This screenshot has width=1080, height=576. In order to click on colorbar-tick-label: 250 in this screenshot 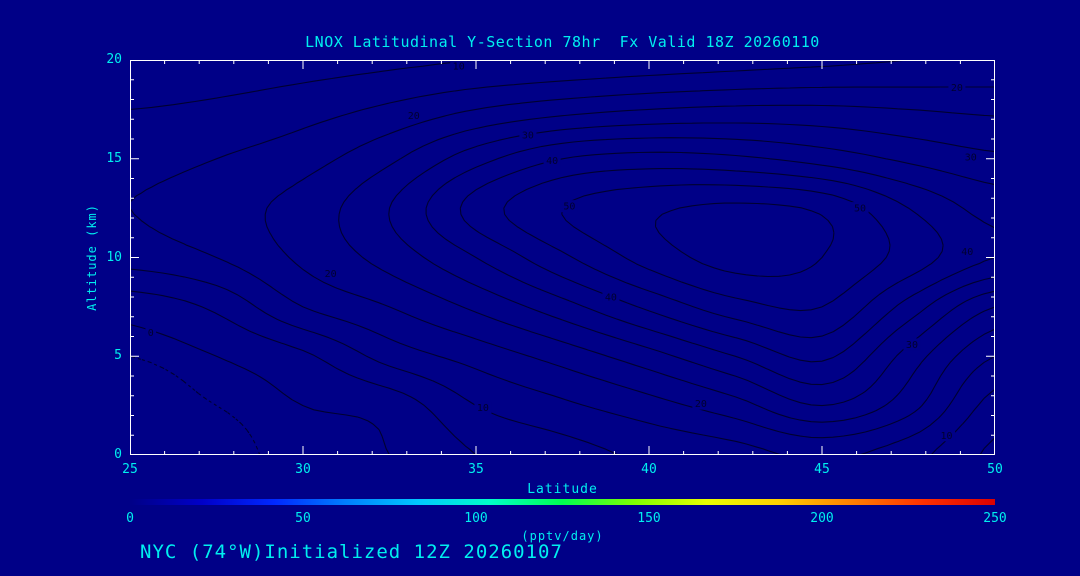, I will do `click(995, 518)`.